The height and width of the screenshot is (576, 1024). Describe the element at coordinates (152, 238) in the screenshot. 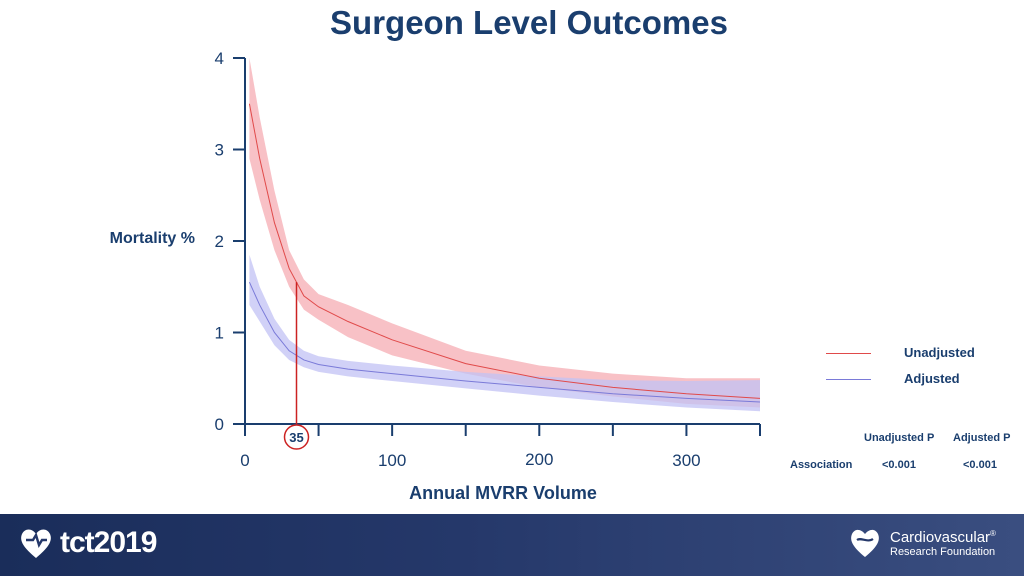

I see `y-axis-title: Mortality %` at that location.